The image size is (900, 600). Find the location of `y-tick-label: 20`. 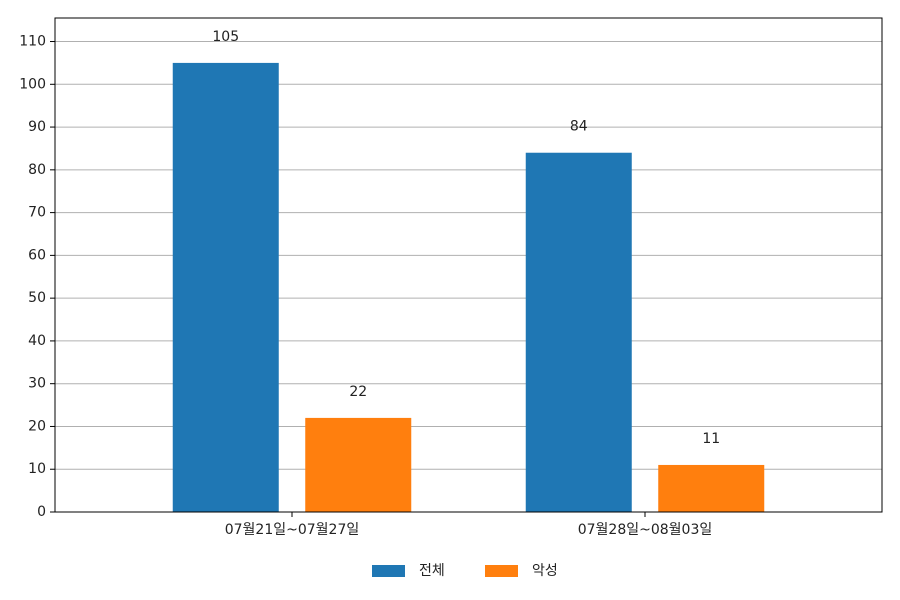

y-tick-label: 20 is located at coordinates (37, 426).